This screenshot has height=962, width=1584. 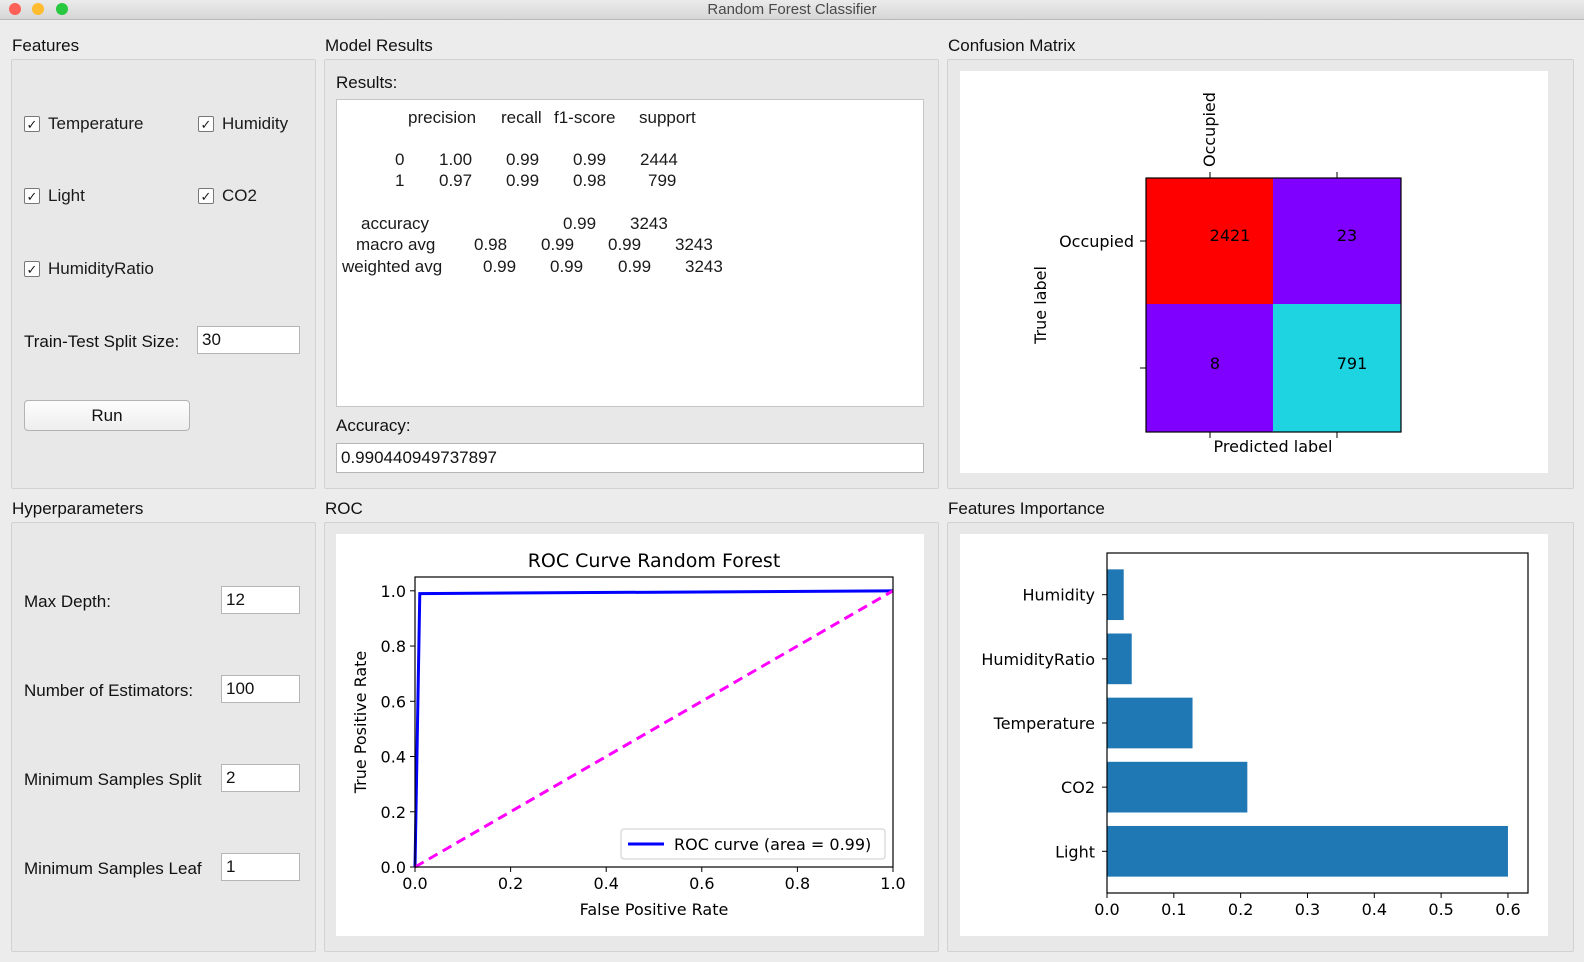 I want to click on split-size-label: Train-Test Split Size:, so click(x=102, y=341).